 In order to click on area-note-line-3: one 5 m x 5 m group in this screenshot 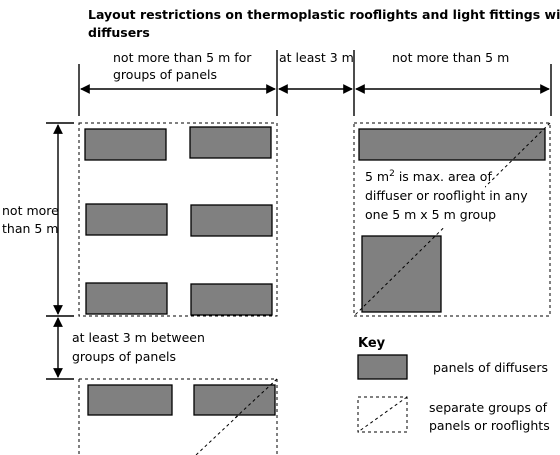, I will do `click(430, 214)`.